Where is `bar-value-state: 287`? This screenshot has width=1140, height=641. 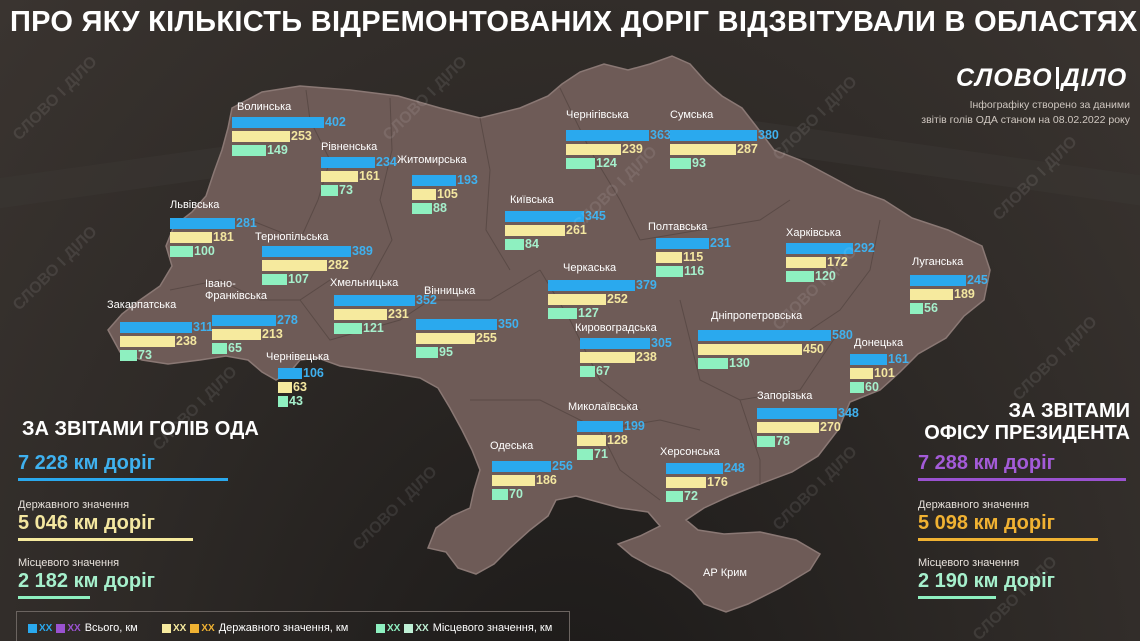 bar-value-state: 287 is located at coordinates (747, 149).